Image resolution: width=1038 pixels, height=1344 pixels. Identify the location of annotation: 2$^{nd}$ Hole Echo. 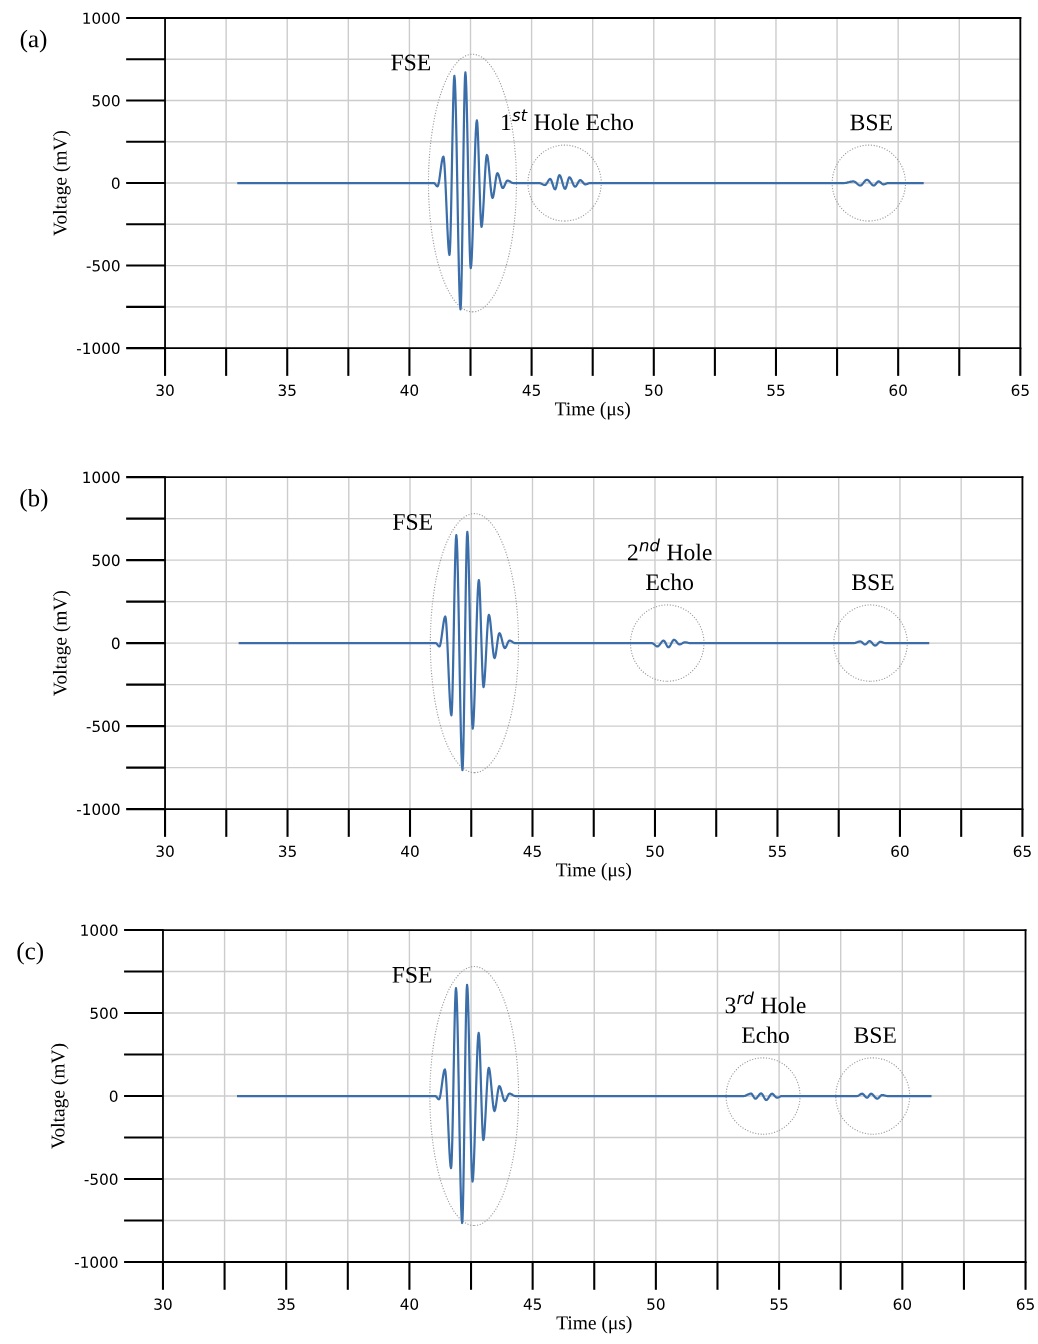
(669, 564).